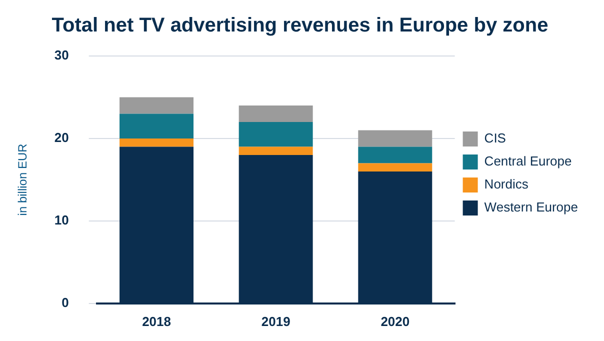 The height and width of the screenshot is (341, 604). Describe the element at coordinates (395, 321) in the screenshot. I see `x-tick-label: 2020` at that location.